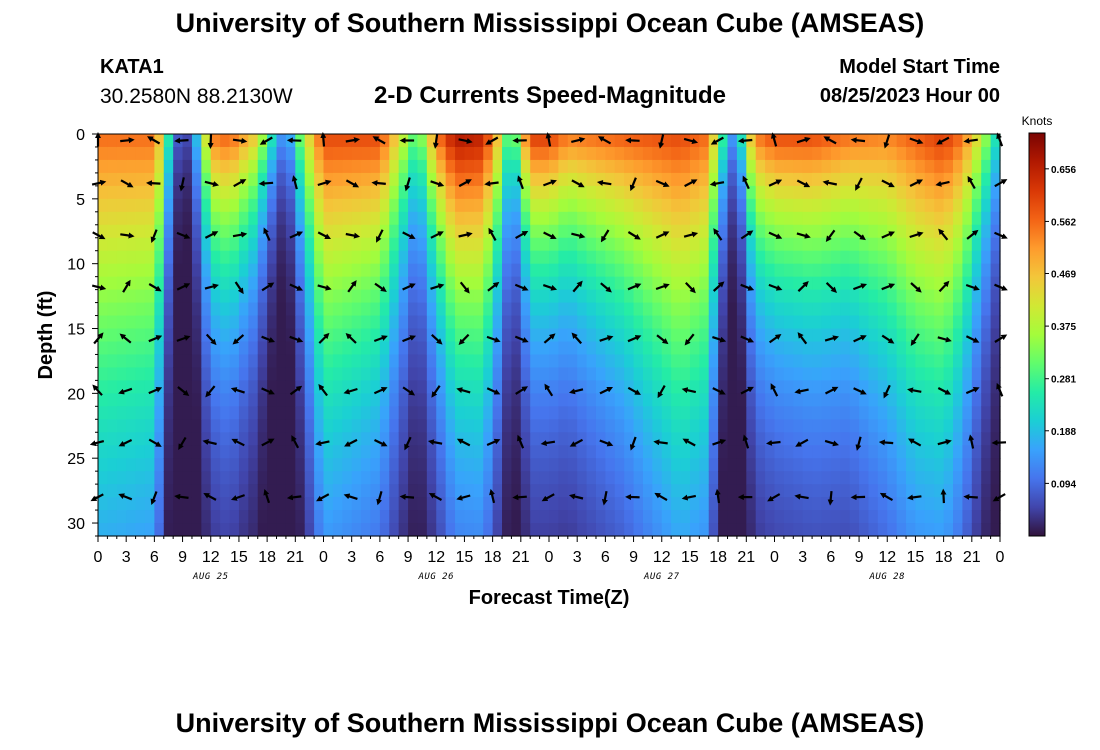 The height and width of the screenshot is (750, 1100). I want to click on colorbar-tick-label: 0.656, so click(1063, 170).